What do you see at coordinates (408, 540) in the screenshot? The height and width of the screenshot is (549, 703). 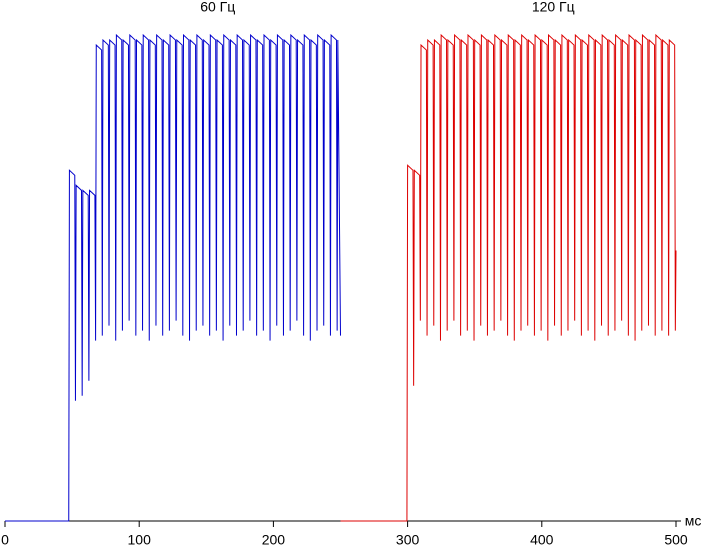 I see `x-tick-label: 300` at bounding box center [408, 540].